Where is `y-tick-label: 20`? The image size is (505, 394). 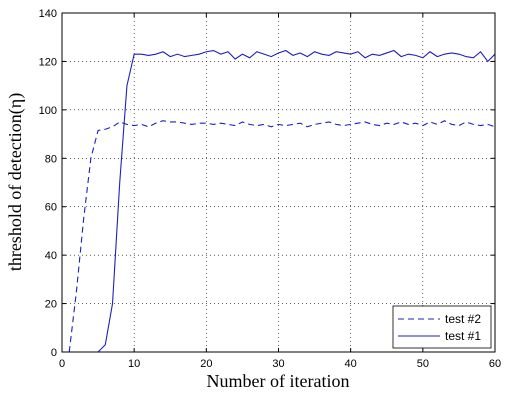 y-tick-label: 20 is located at coordinates (51, 305).